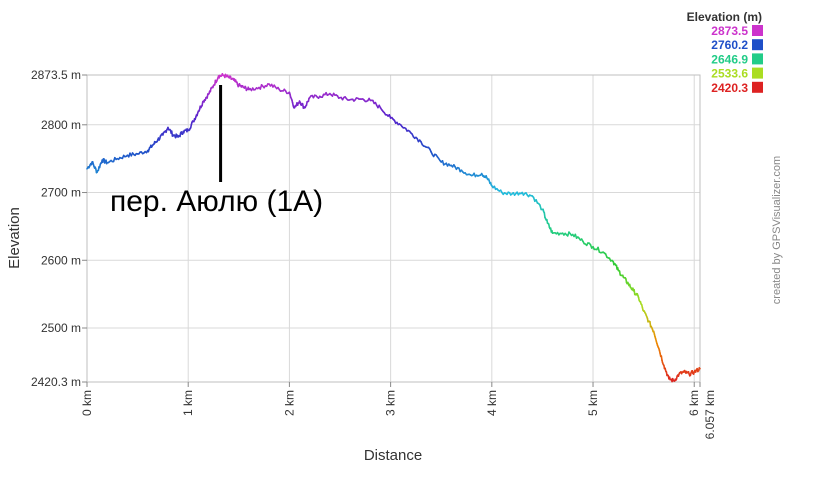  Describe the element at coordinates (492, 403) in the screenshot. I see `x-tick-label: 4 km` at that location.